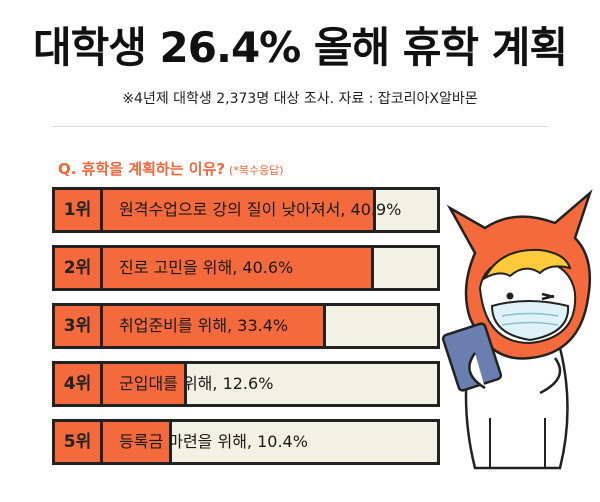 The height and width of the screenshot is (502, 600). Describe the element at coordinates (79, 384) in the screenshot. I see `rank-label: 4위` at that location.